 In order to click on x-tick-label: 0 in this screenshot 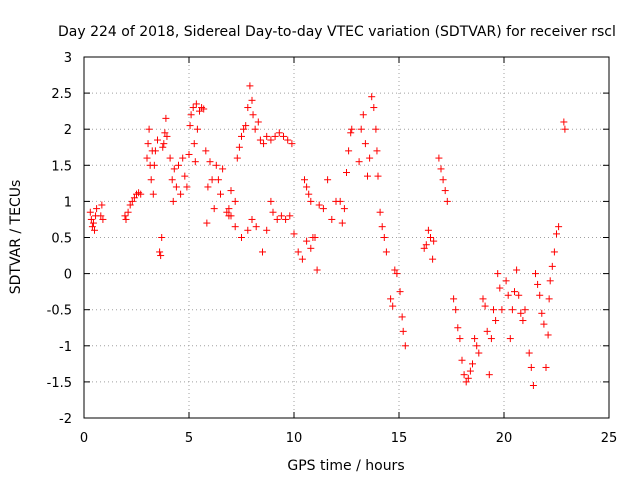, I will do `click(84, 438)`.